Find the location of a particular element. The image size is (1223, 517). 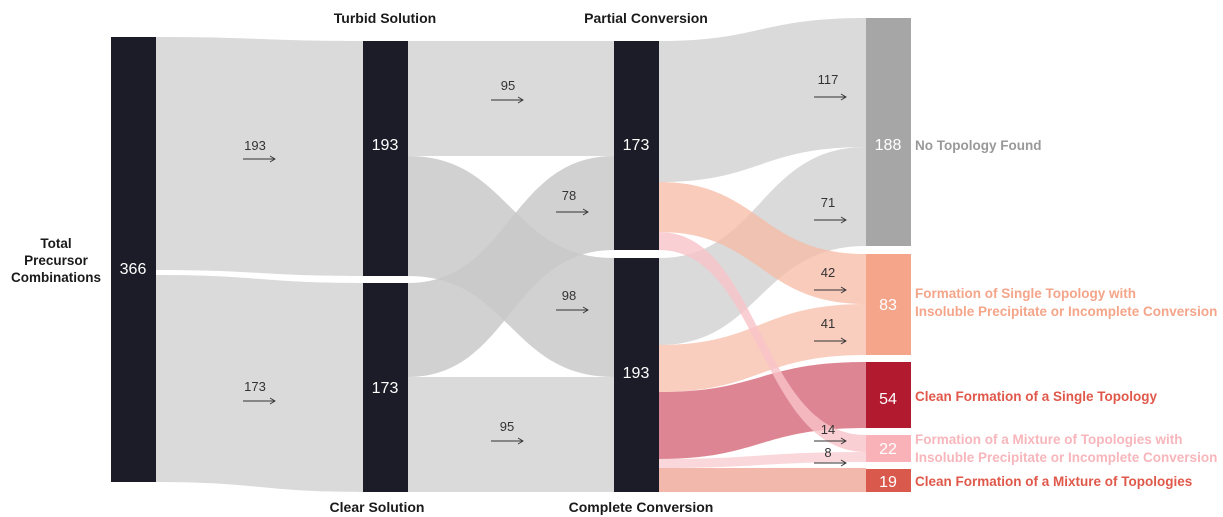

flow-label-total-to-clear: 173 is located at coordinates (255, 386).